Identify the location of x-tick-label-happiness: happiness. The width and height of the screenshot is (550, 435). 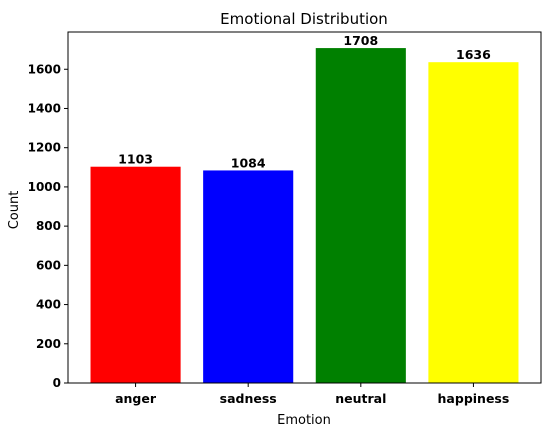
(474, 398).